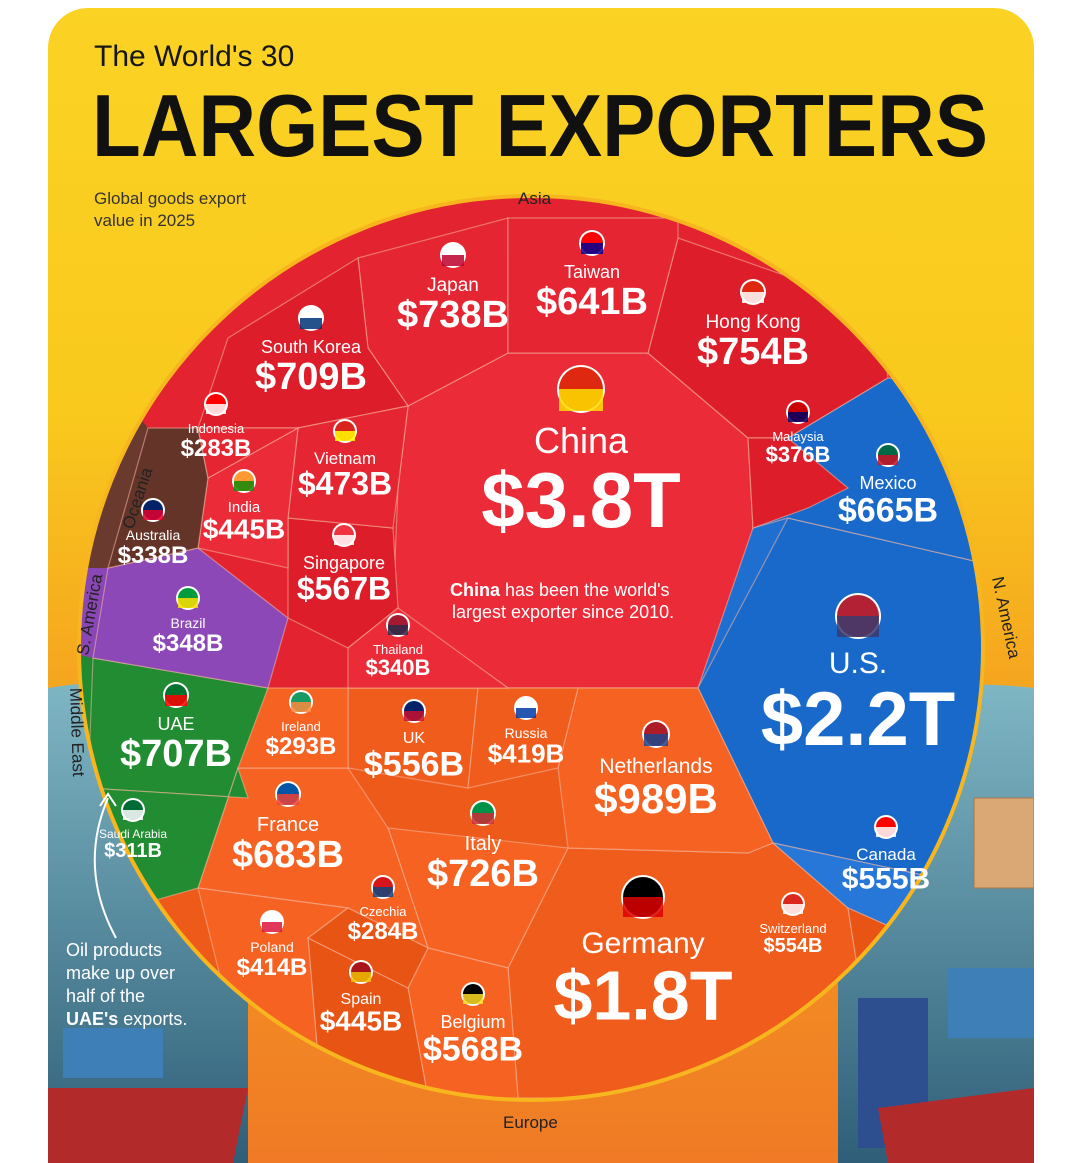 This screenshot has width=1080, height=1163. Describe the element at coordinates (592, 272) in the screenshot. I see `country-name-taiwan: Taiwan` at that location.